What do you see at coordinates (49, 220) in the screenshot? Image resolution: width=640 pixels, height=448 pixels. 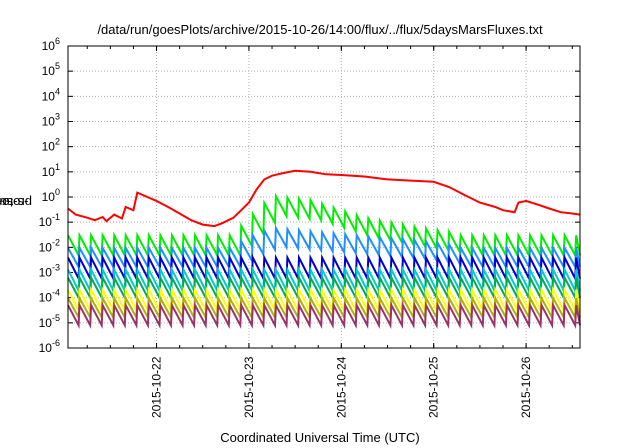 I see `y-tick-label: 10⁻¹` at bounding box center [49, 220].